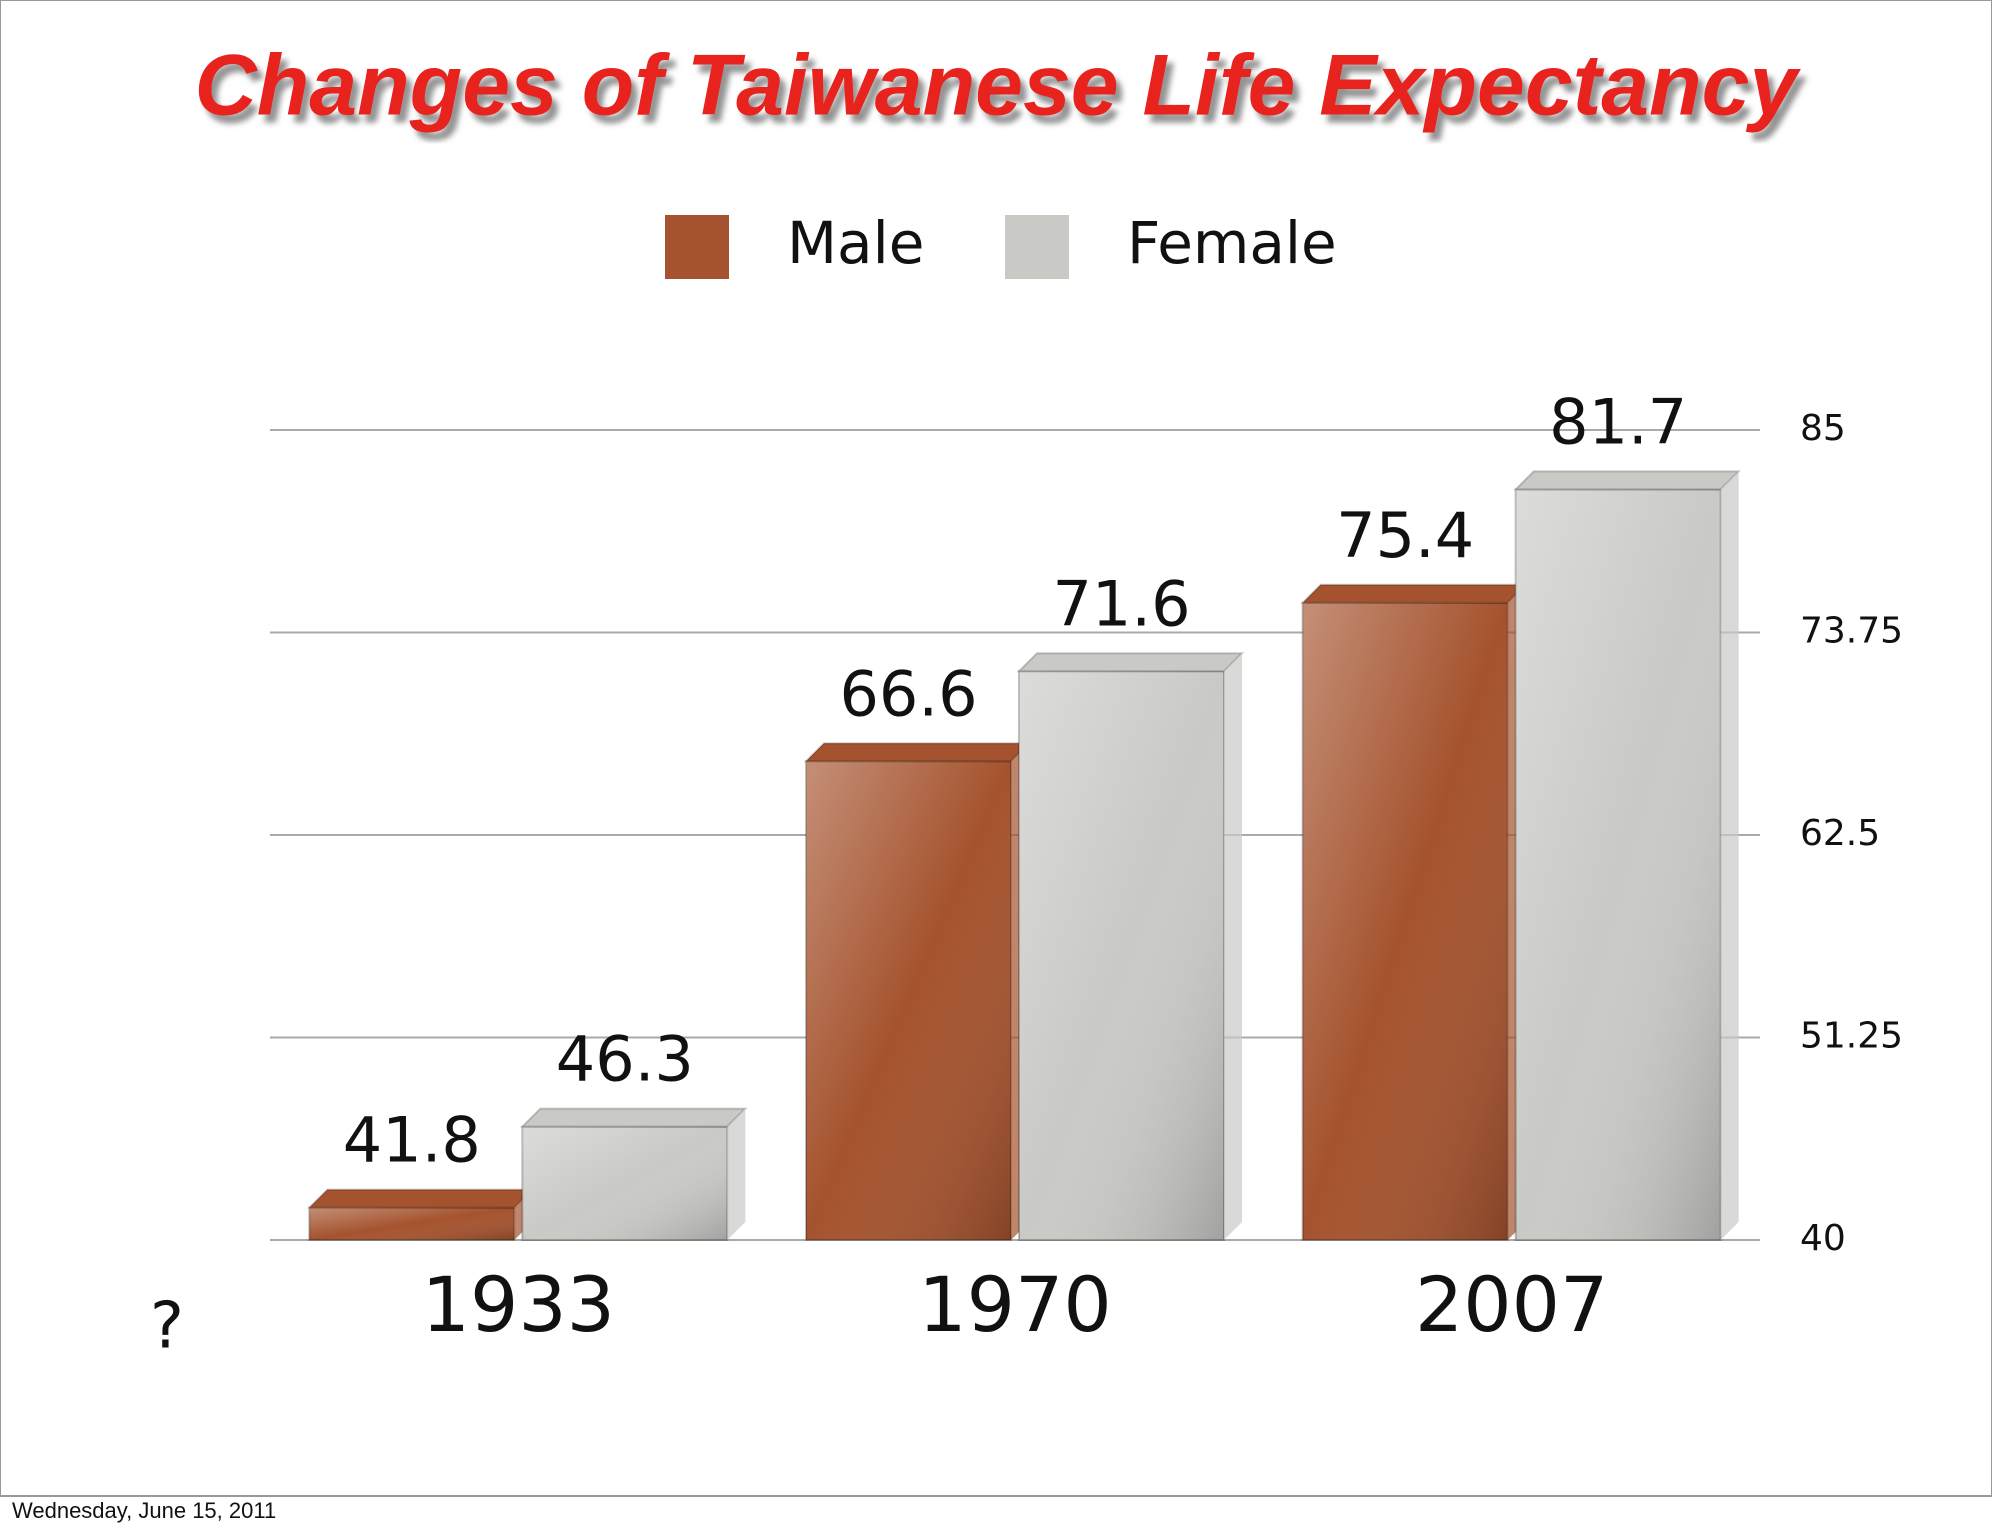  I want to click on x-tick-label: 1970, so click(1014, 1304).